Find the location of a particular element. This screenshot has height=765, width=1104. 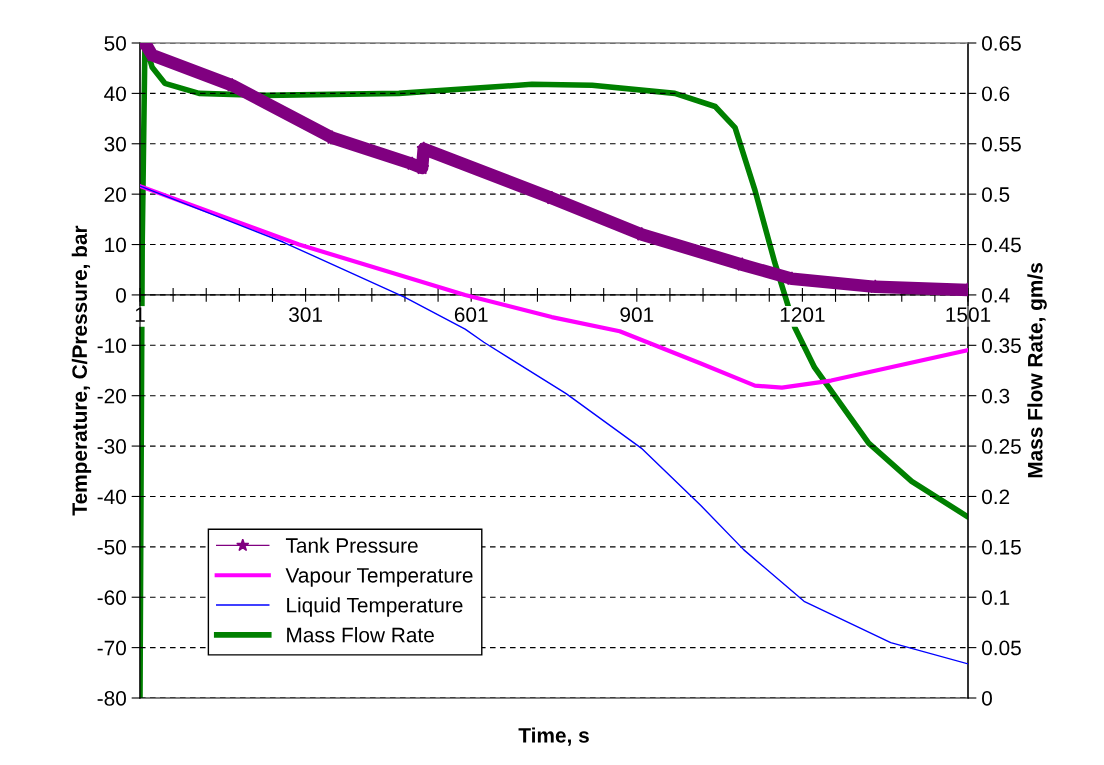

y-tick-label: -80 is located at coordinates (111, 698).